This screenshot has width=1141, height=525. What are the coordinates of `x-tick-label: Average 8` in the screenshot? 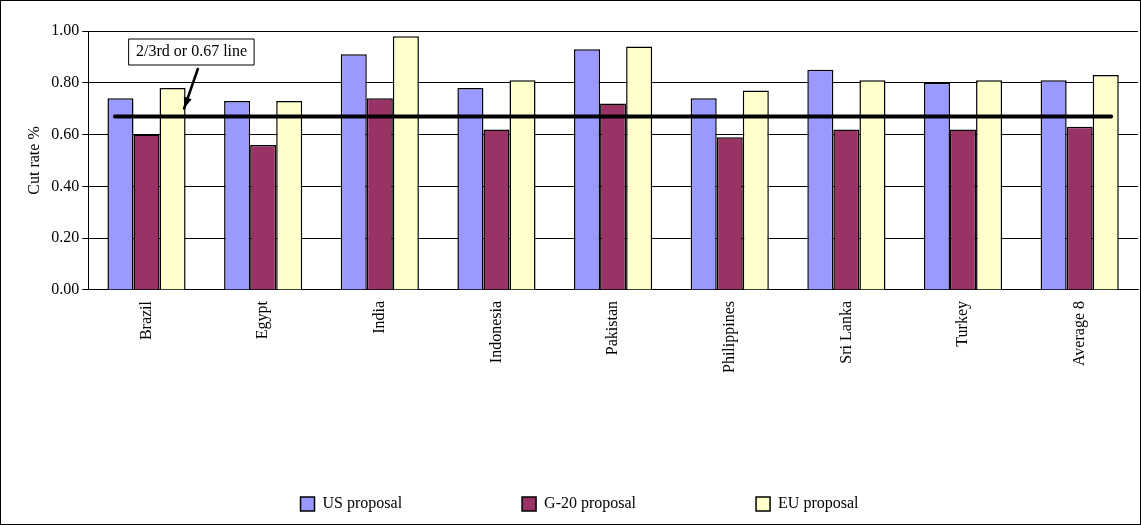 It's located at (1078, 333).